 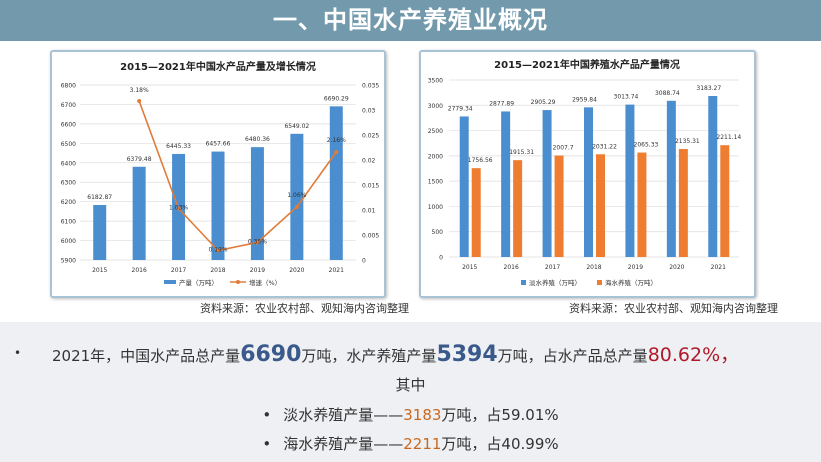 What do you see at coordinates (435, 156) in the screenshot?
I see `y-tick: 2000` at bounding box center [435, 156].